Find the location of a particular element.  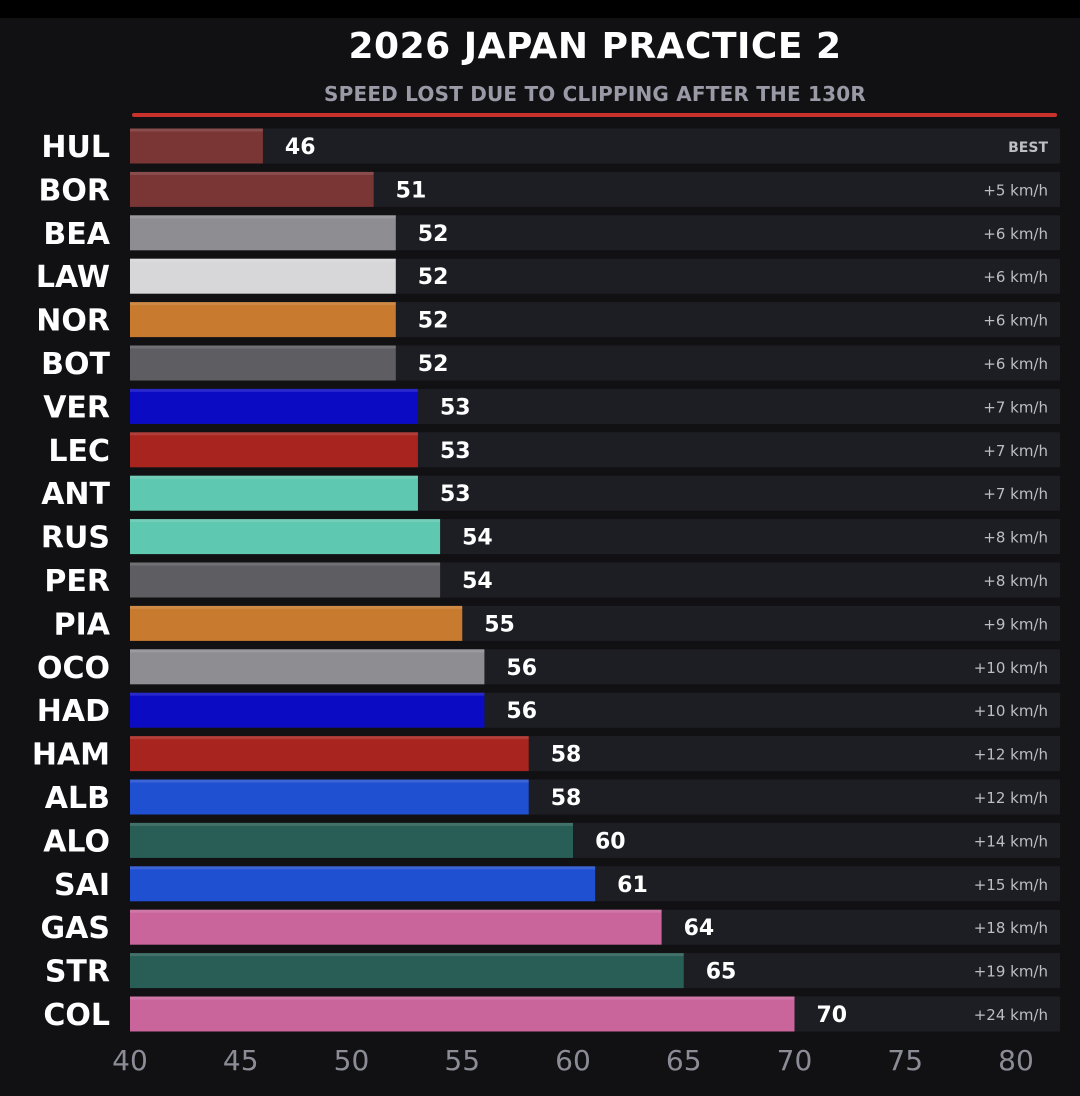

delta-label: +18 km/h is located at coordinates (1011, 928).